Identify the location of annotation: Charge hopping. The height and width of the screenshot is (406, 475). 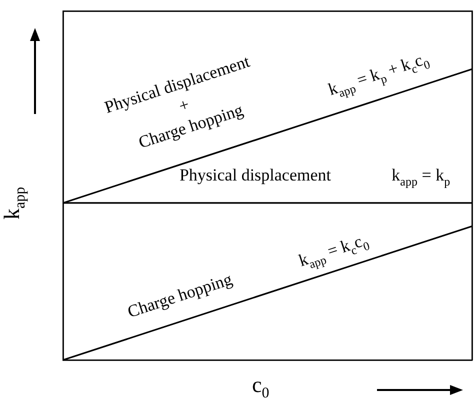
(180, 295).